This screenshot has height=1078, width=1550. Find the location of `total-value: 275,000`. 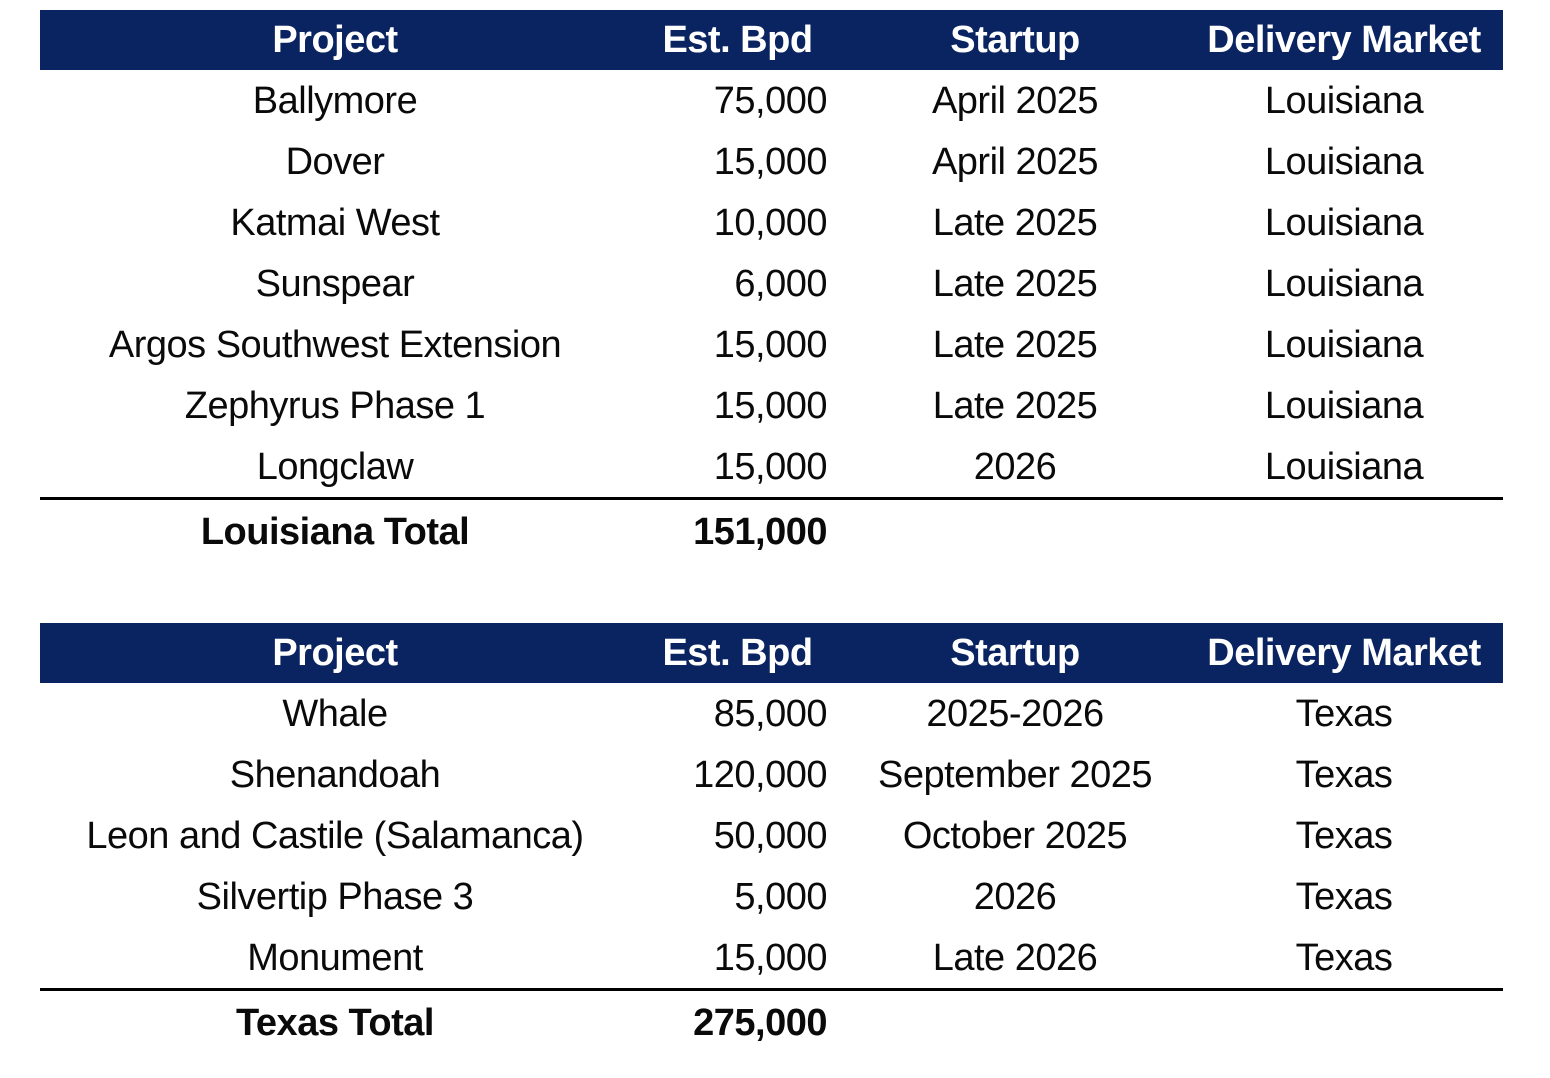

total-value: 275,000 is located at coordinates (760, 1023).